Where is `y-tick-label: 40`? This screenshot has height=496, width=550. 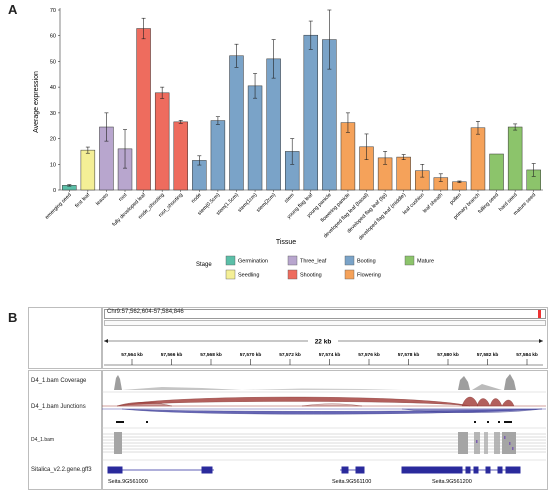 y-tick-label: 40 is located at coordinates (53, 88).